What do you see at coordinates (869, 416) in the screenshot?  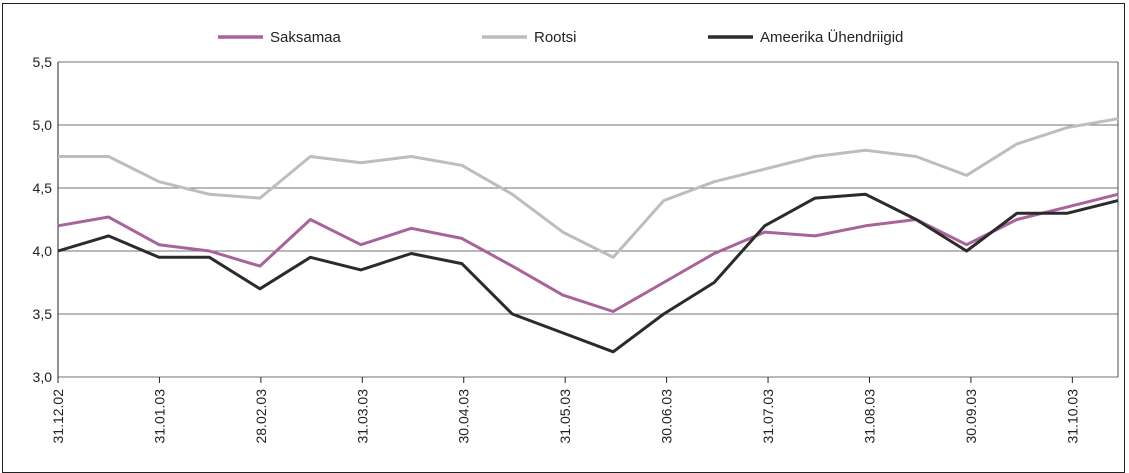 I see `x-tick-label: 31.08.03` at bounding box center [869, 416].